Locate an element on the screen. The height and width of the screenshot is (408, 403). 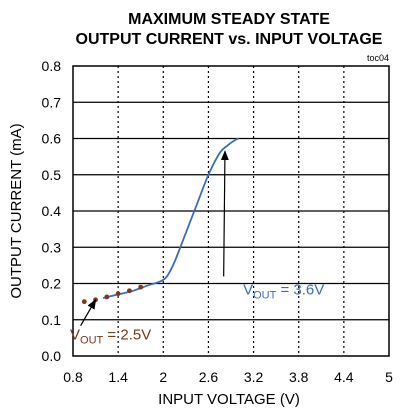
x-tick-label: 5 is located at coordinates (389, 377).